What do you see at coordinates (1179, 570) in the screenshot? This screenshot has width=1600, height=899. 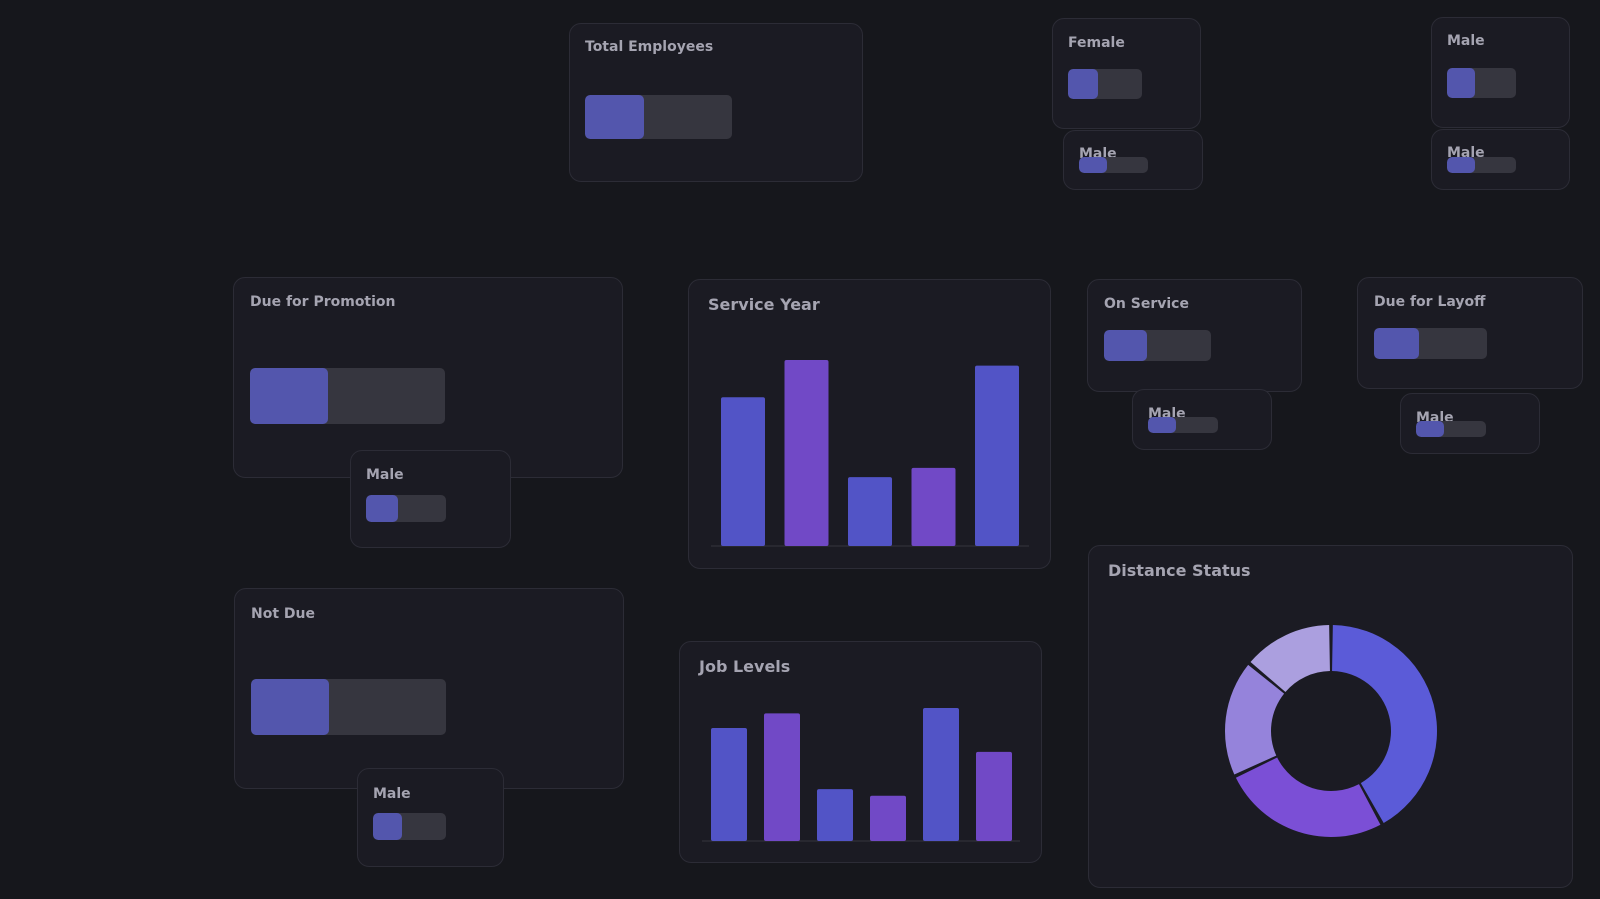 I see `distance-status-title: Distance Status` at bounding box center [1179, 570].